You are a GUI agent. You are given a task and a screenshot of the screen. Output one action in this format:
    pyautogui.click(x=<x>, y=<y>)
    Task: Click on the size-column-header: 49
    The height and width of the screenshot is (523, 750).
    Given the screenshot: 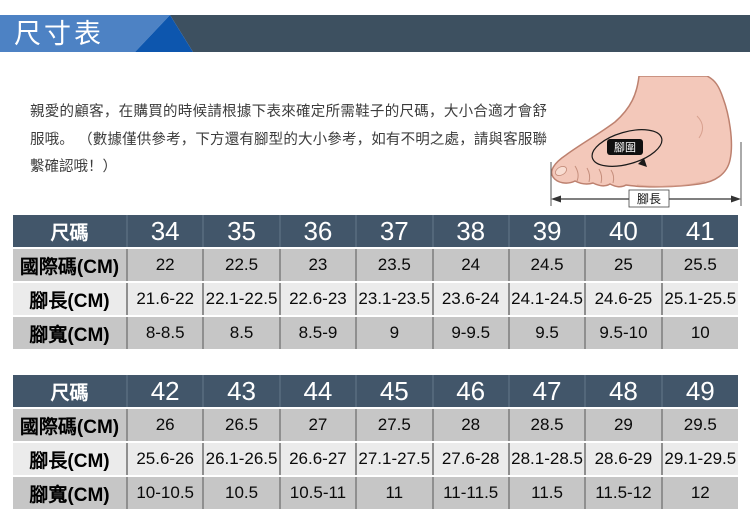 What is the action you would take?
    pyautogui.click(x=699, y=392)
    